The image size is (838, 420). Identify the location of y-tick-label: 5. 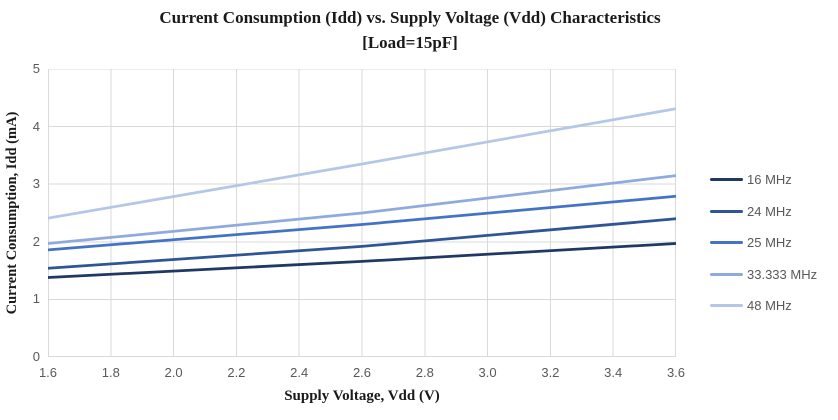
(36, 68).